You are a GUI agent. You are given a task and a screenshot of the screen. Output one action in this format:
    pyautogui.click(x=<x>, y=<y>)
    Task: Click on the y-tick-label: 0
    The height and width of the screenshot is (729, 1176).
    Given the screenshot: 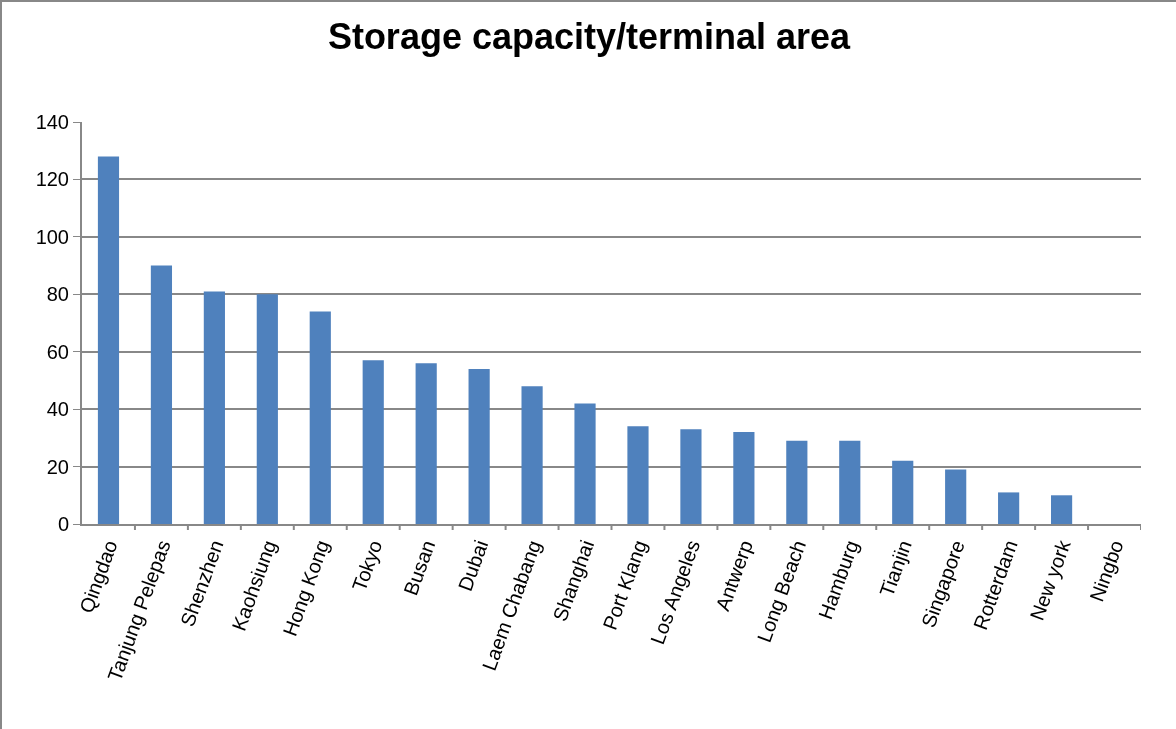 What is the action you would take?
    pyautogui.click(x=63, y=524)
    